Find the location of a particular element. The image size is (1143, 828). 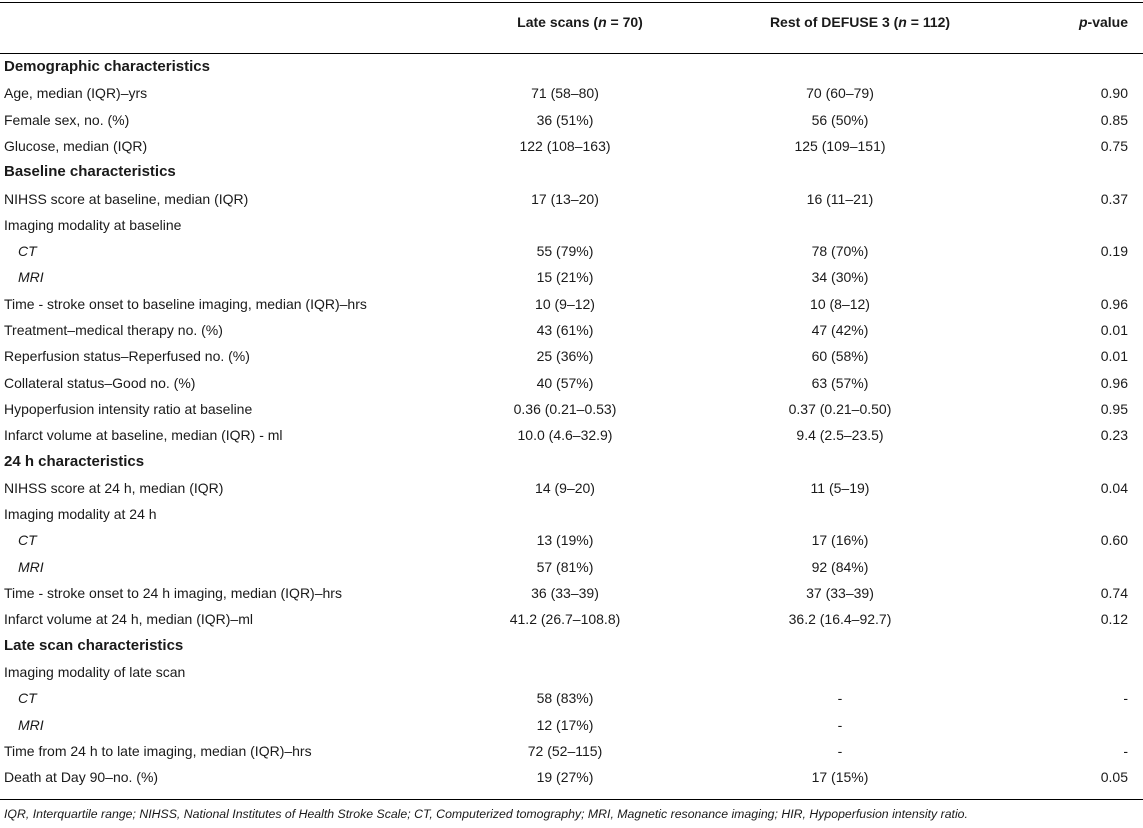

table-row: Imaging modality of late scan is located at coordinates (571, 672).